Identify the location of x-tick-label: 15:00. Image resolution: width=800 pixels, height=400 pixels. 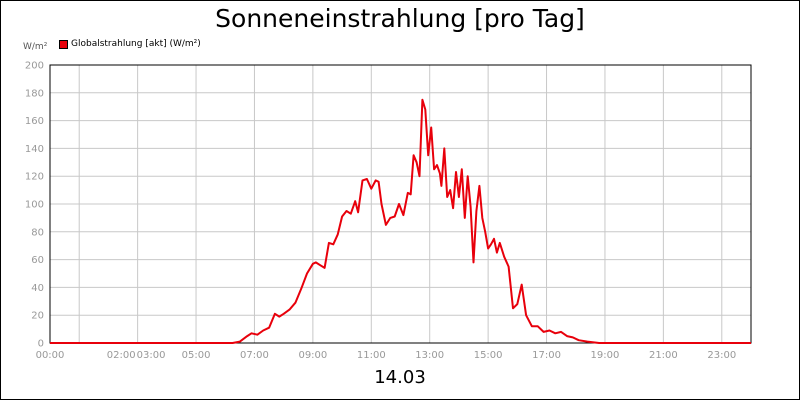
(488, 355).